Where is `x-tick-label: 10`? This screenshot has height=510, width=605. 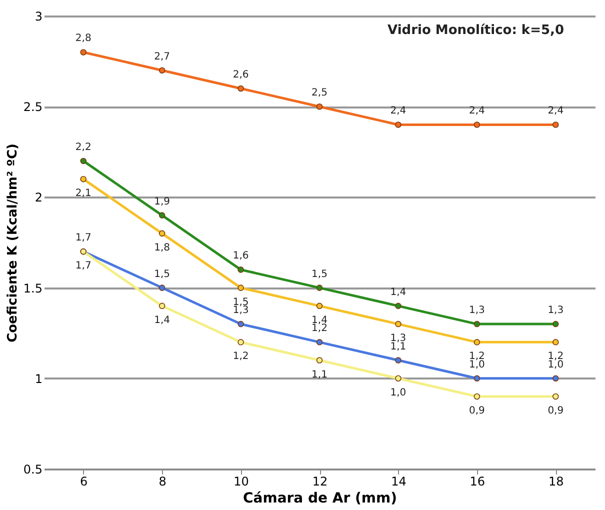 x-tick-label: 10 is located at coordinates (241, 481).